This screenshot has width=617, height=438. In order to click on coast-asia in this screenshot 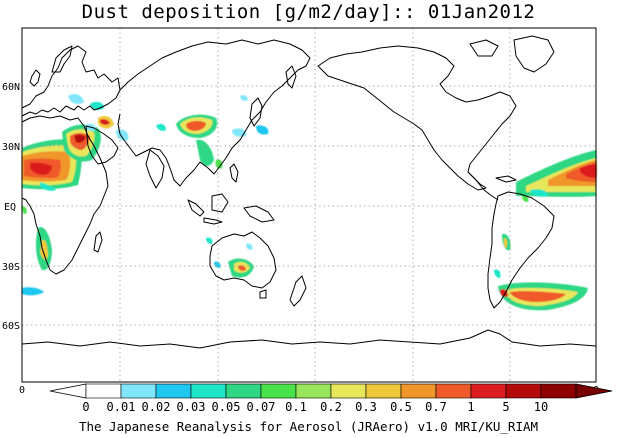, I will do `click(214, 113)`.